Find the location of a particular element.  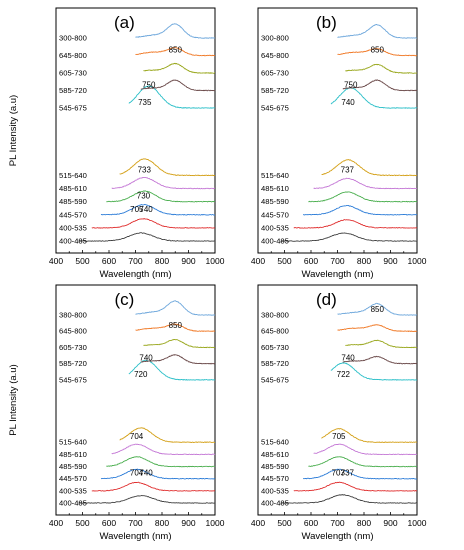

peak-label: 722 is located at coordinates (344, 374).